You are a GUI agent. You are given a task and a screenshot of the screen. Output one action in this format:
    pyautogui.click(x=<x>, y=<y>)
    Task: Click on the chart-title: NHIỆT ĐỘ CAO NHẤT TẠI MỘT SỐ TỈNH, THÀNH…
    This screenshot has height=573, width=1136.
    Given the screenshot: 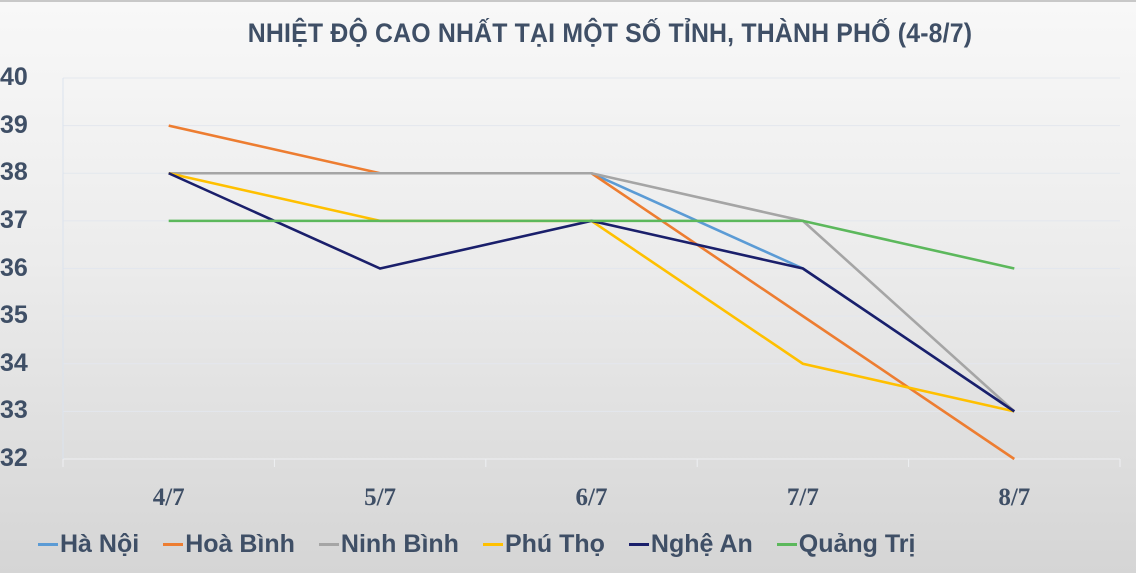 What is the action you would take?
    pyautogui.click(x=610, y=33)
    